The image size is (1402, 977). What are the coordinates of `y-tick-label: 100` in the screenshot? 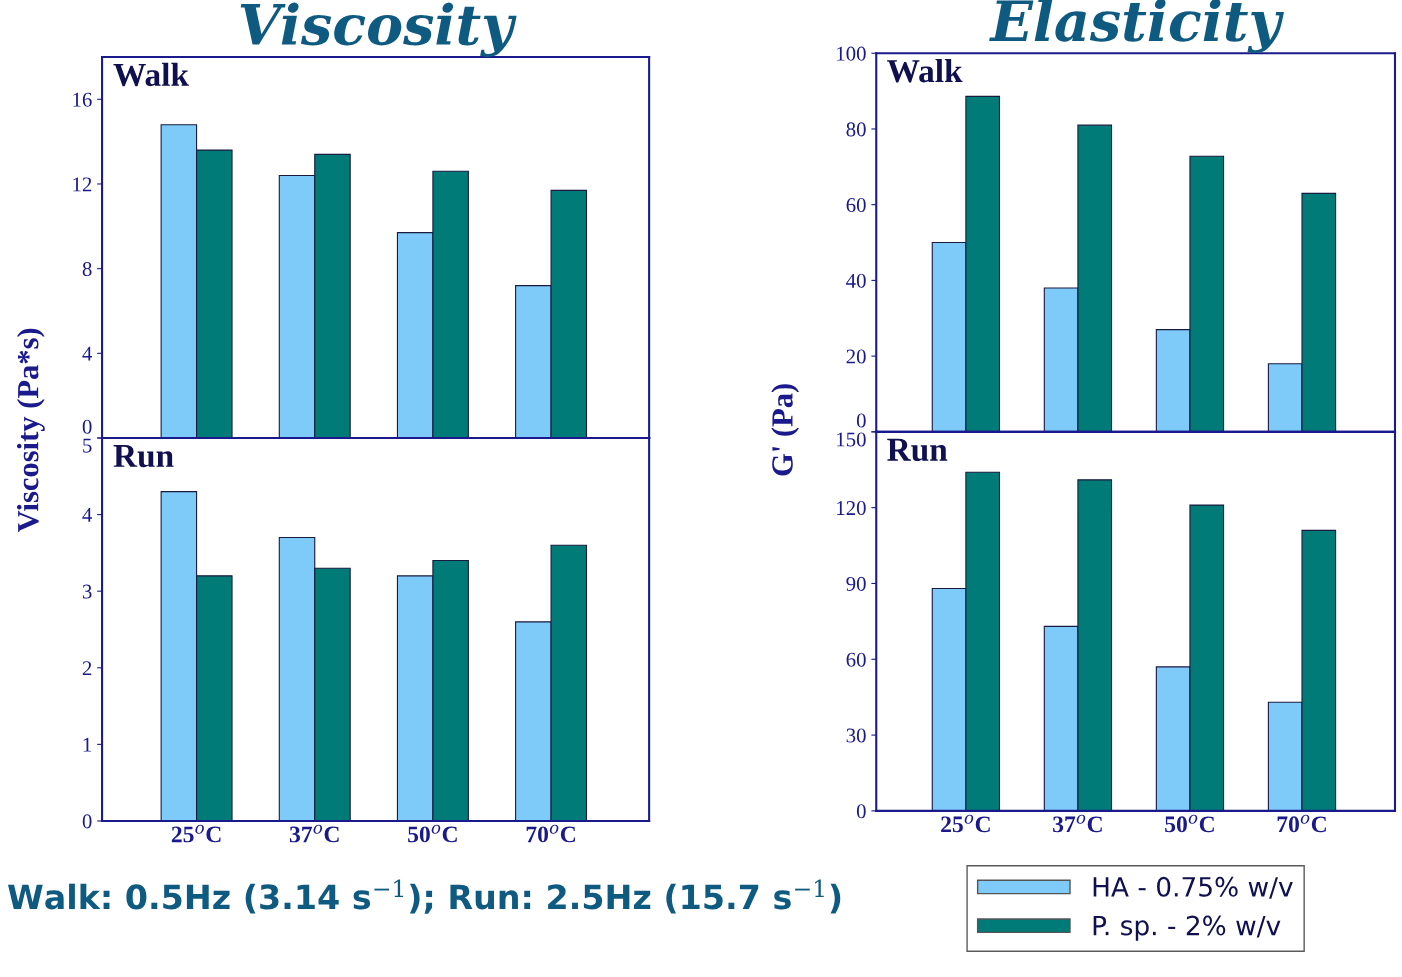 It's located at (851, 53).